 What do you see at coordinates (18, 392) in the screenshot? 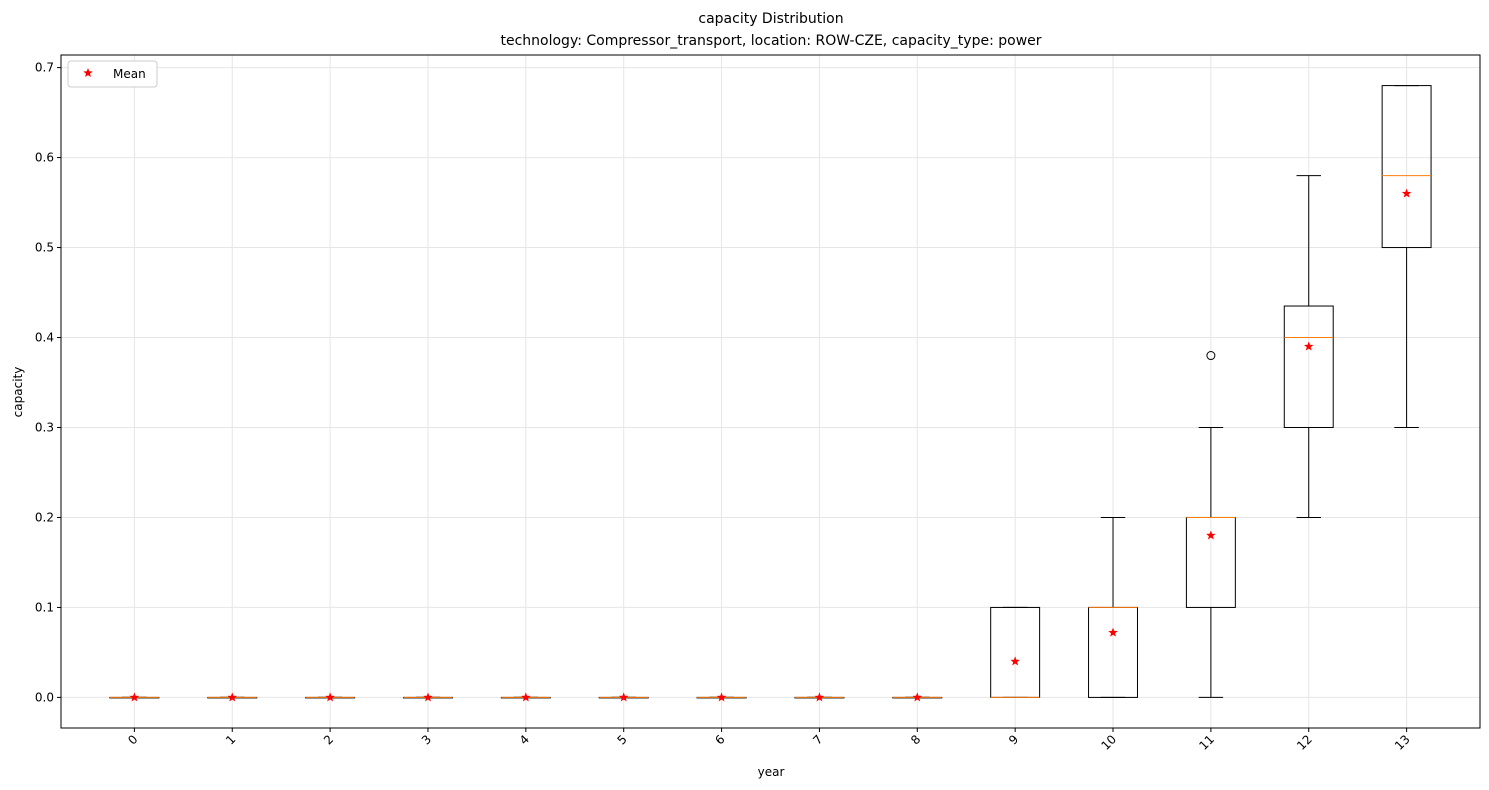
I see `y-axis-label: capacity` at bounding box center [18, 392].